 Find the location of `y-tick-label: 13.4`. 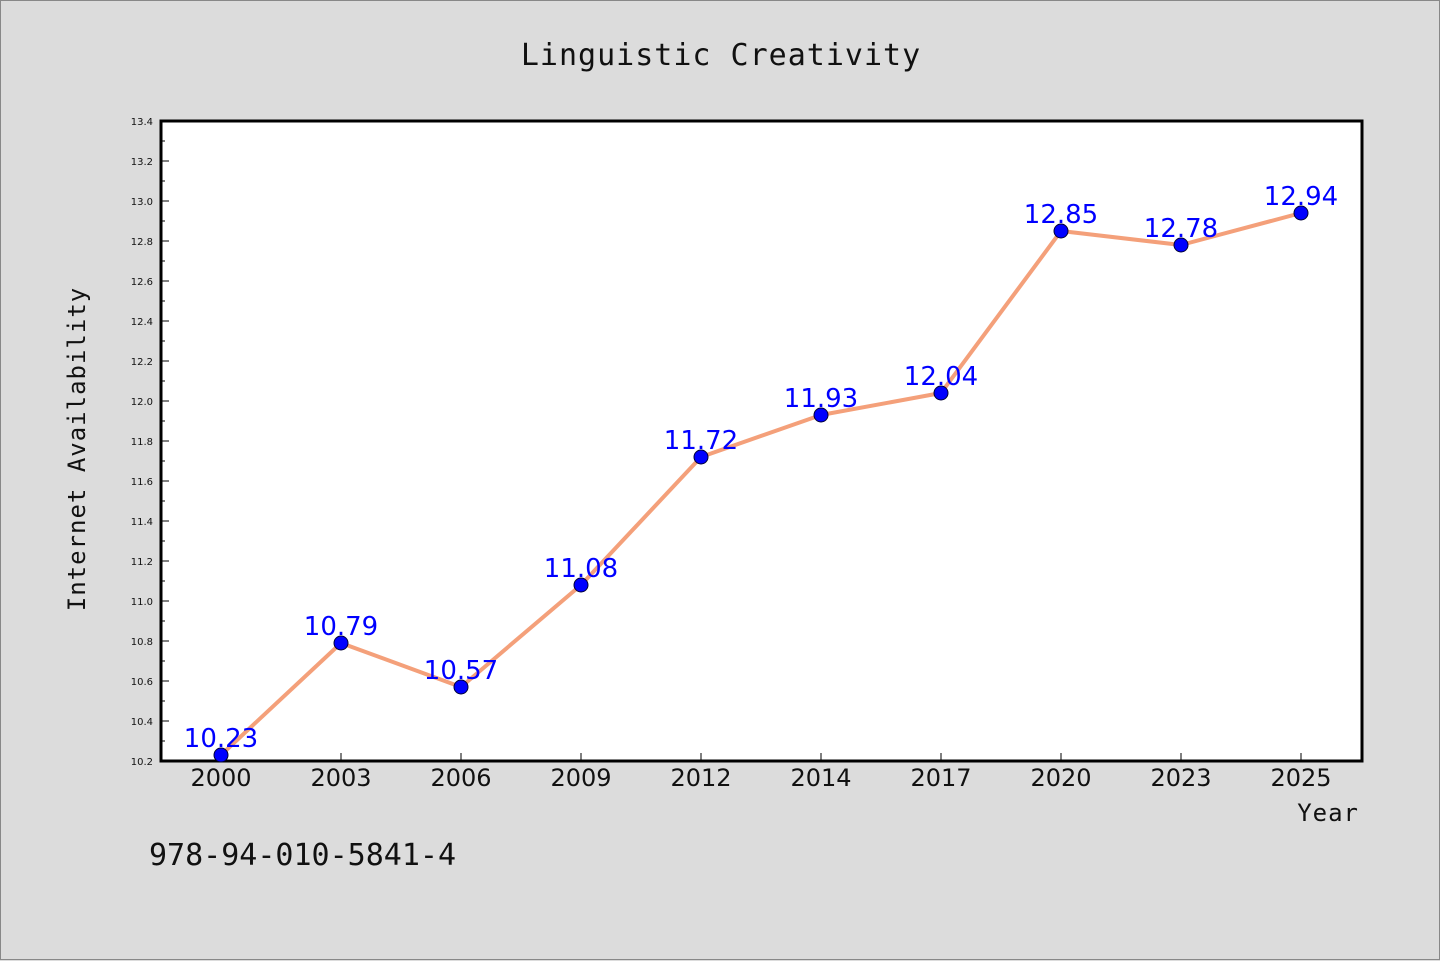

y-tick-label: 13.4 is located at coordinates (142, 122).